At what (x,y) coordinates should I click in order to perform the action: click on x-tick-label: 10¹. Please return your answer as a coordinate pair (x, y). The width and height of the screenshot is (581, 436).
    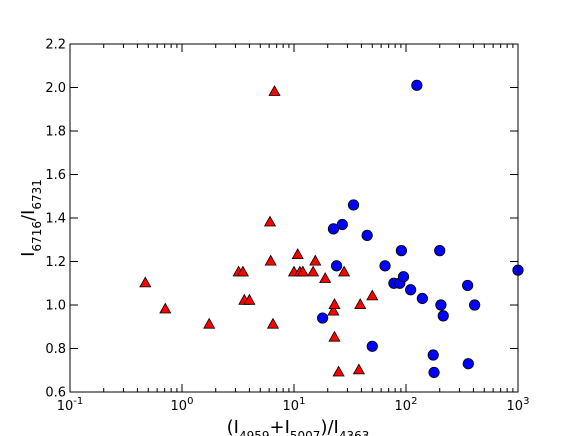
    Looking at the image, I should click on (294, 405).